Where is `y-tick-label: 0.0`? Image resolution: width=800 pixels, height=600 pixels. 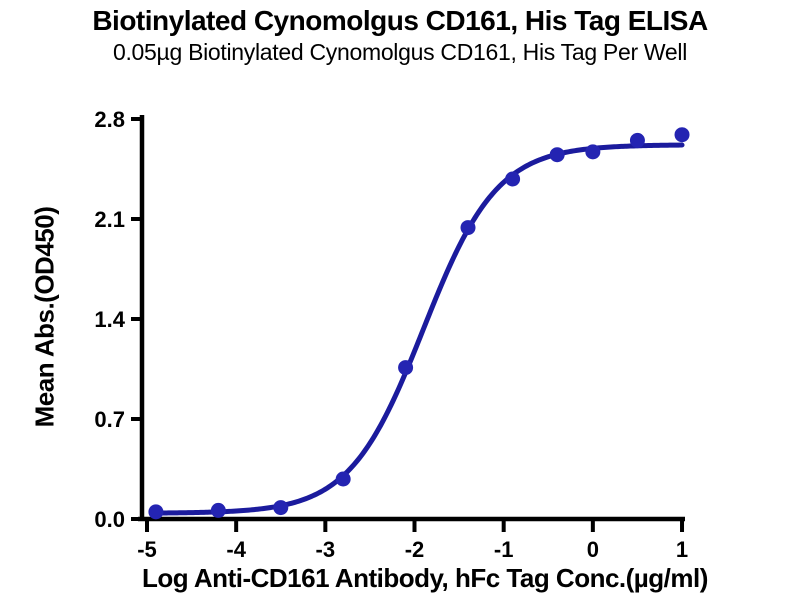
y-tick-label: 0.0 is located at coordinates (109, 519).